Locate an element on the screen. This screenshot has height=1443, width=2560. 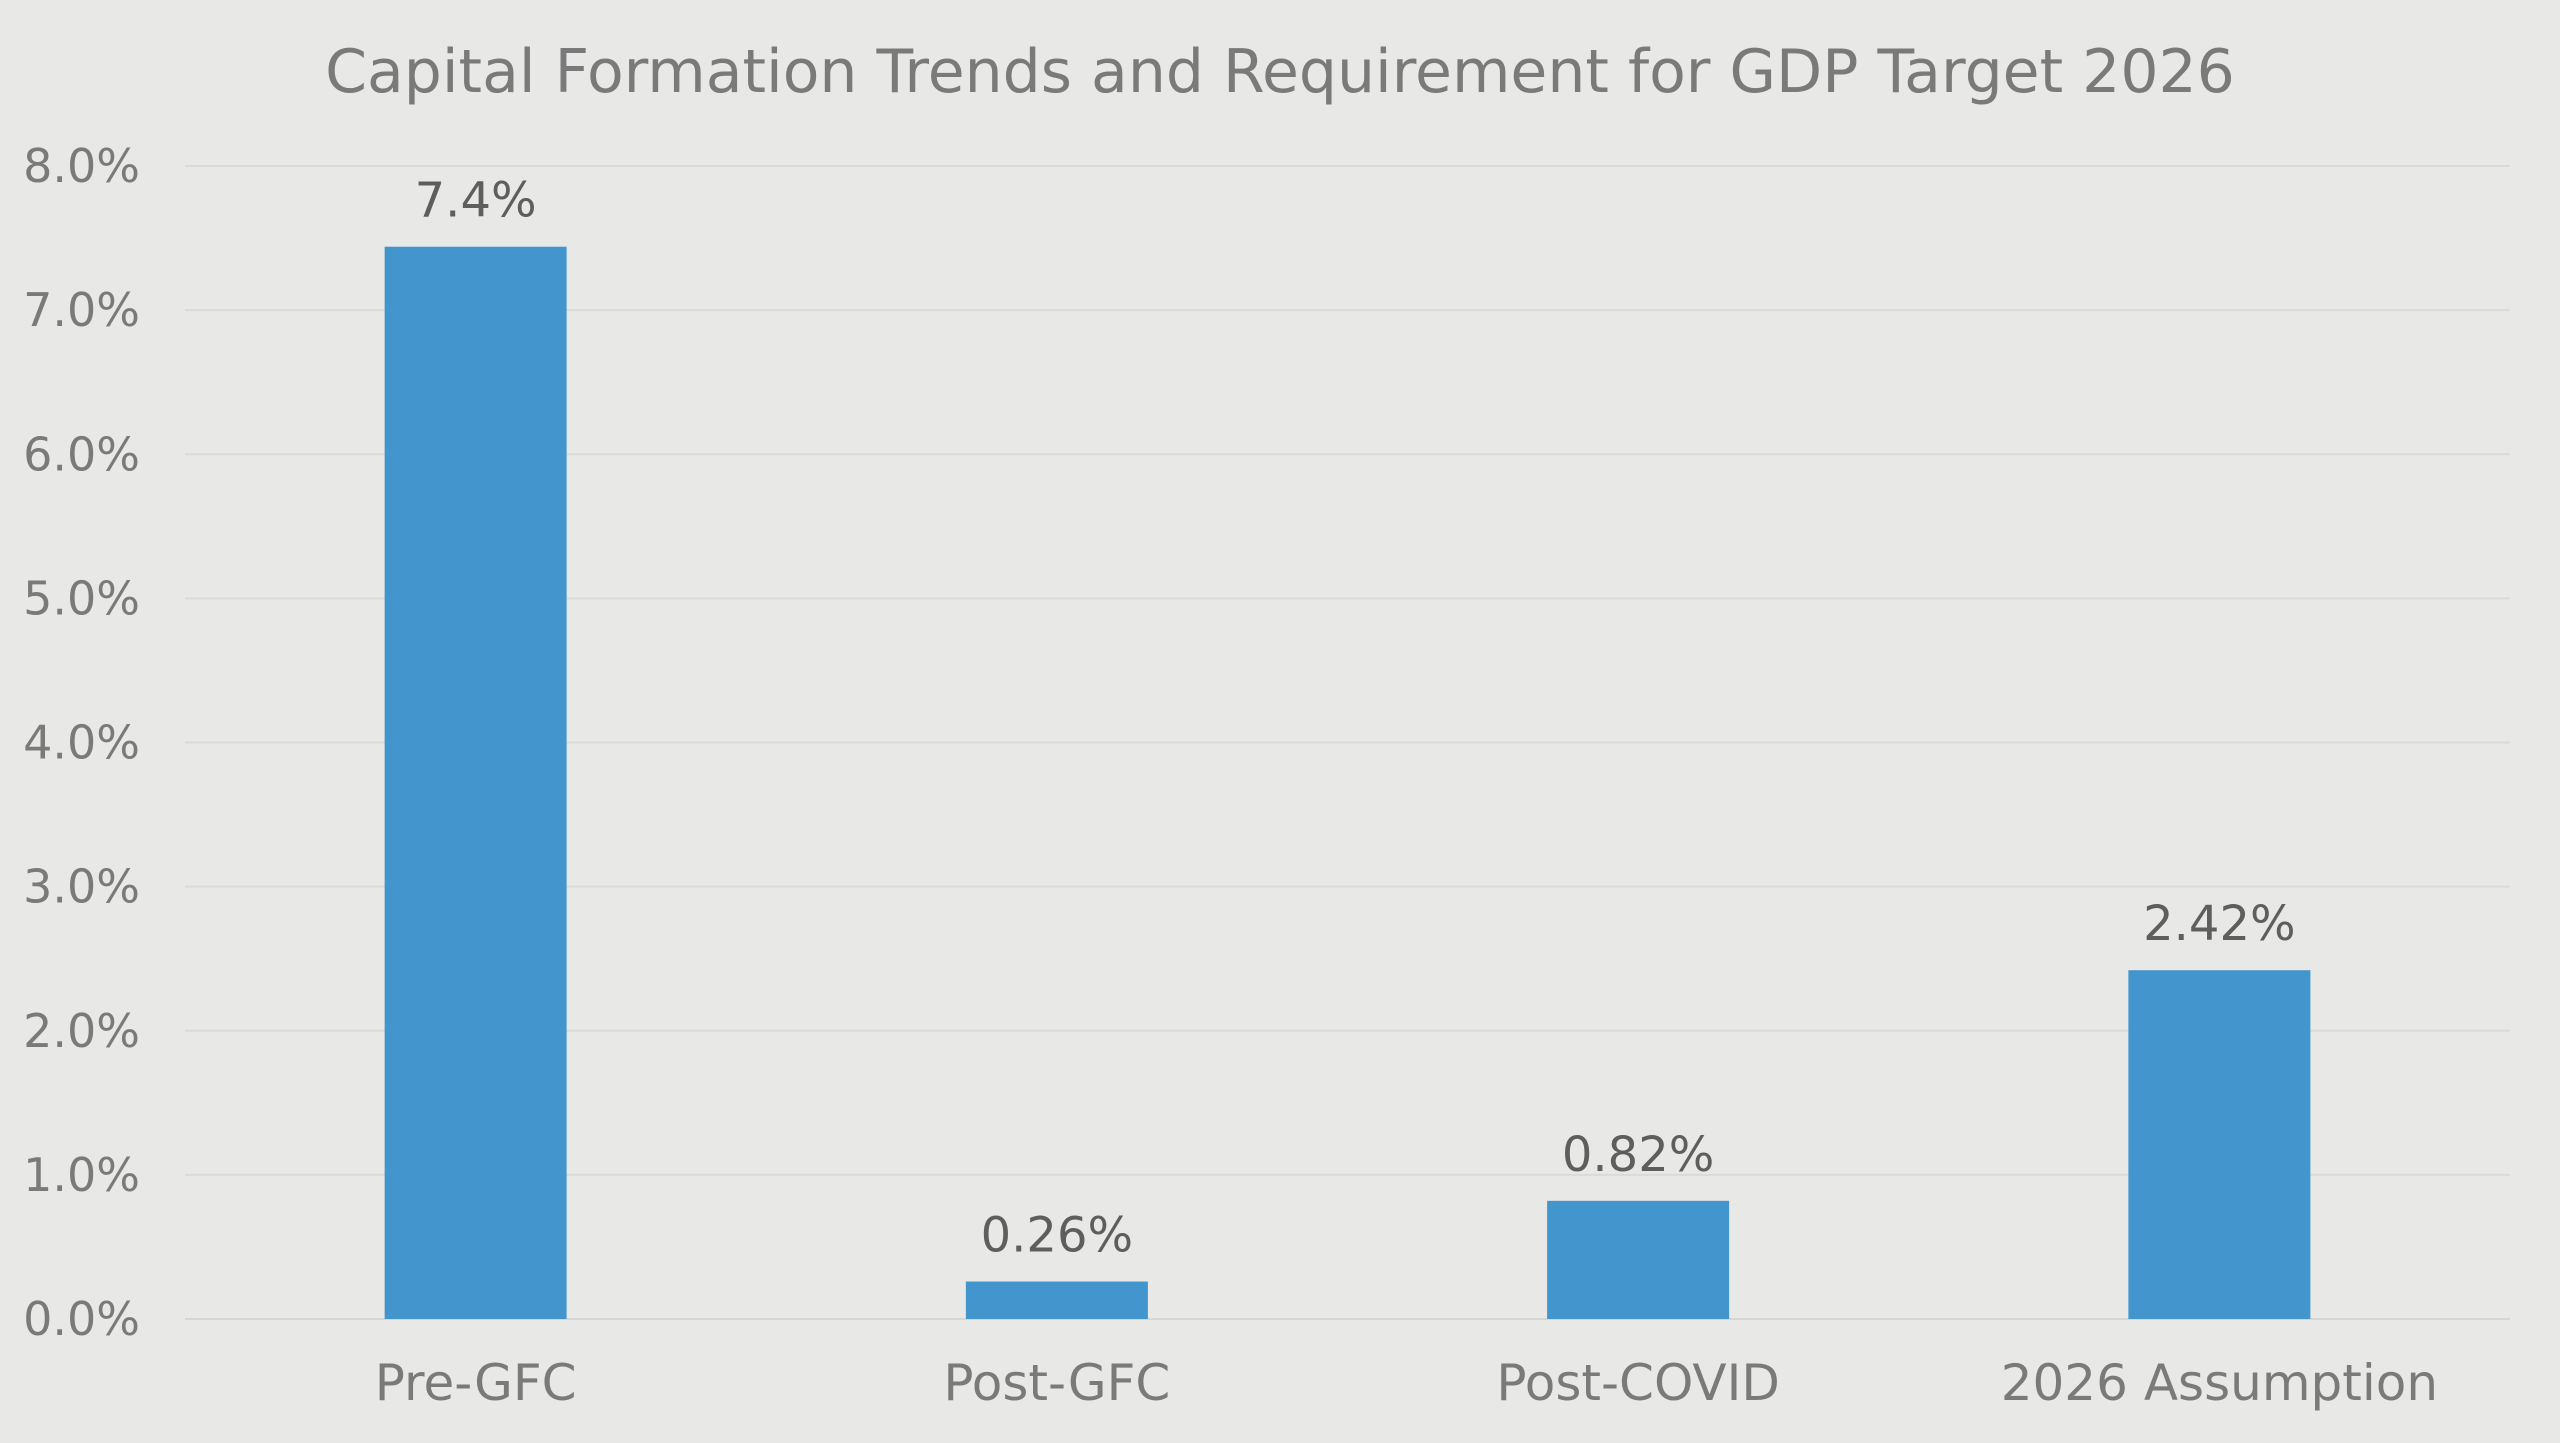
data-label: 7.4% is located at coordinates (476, 201).